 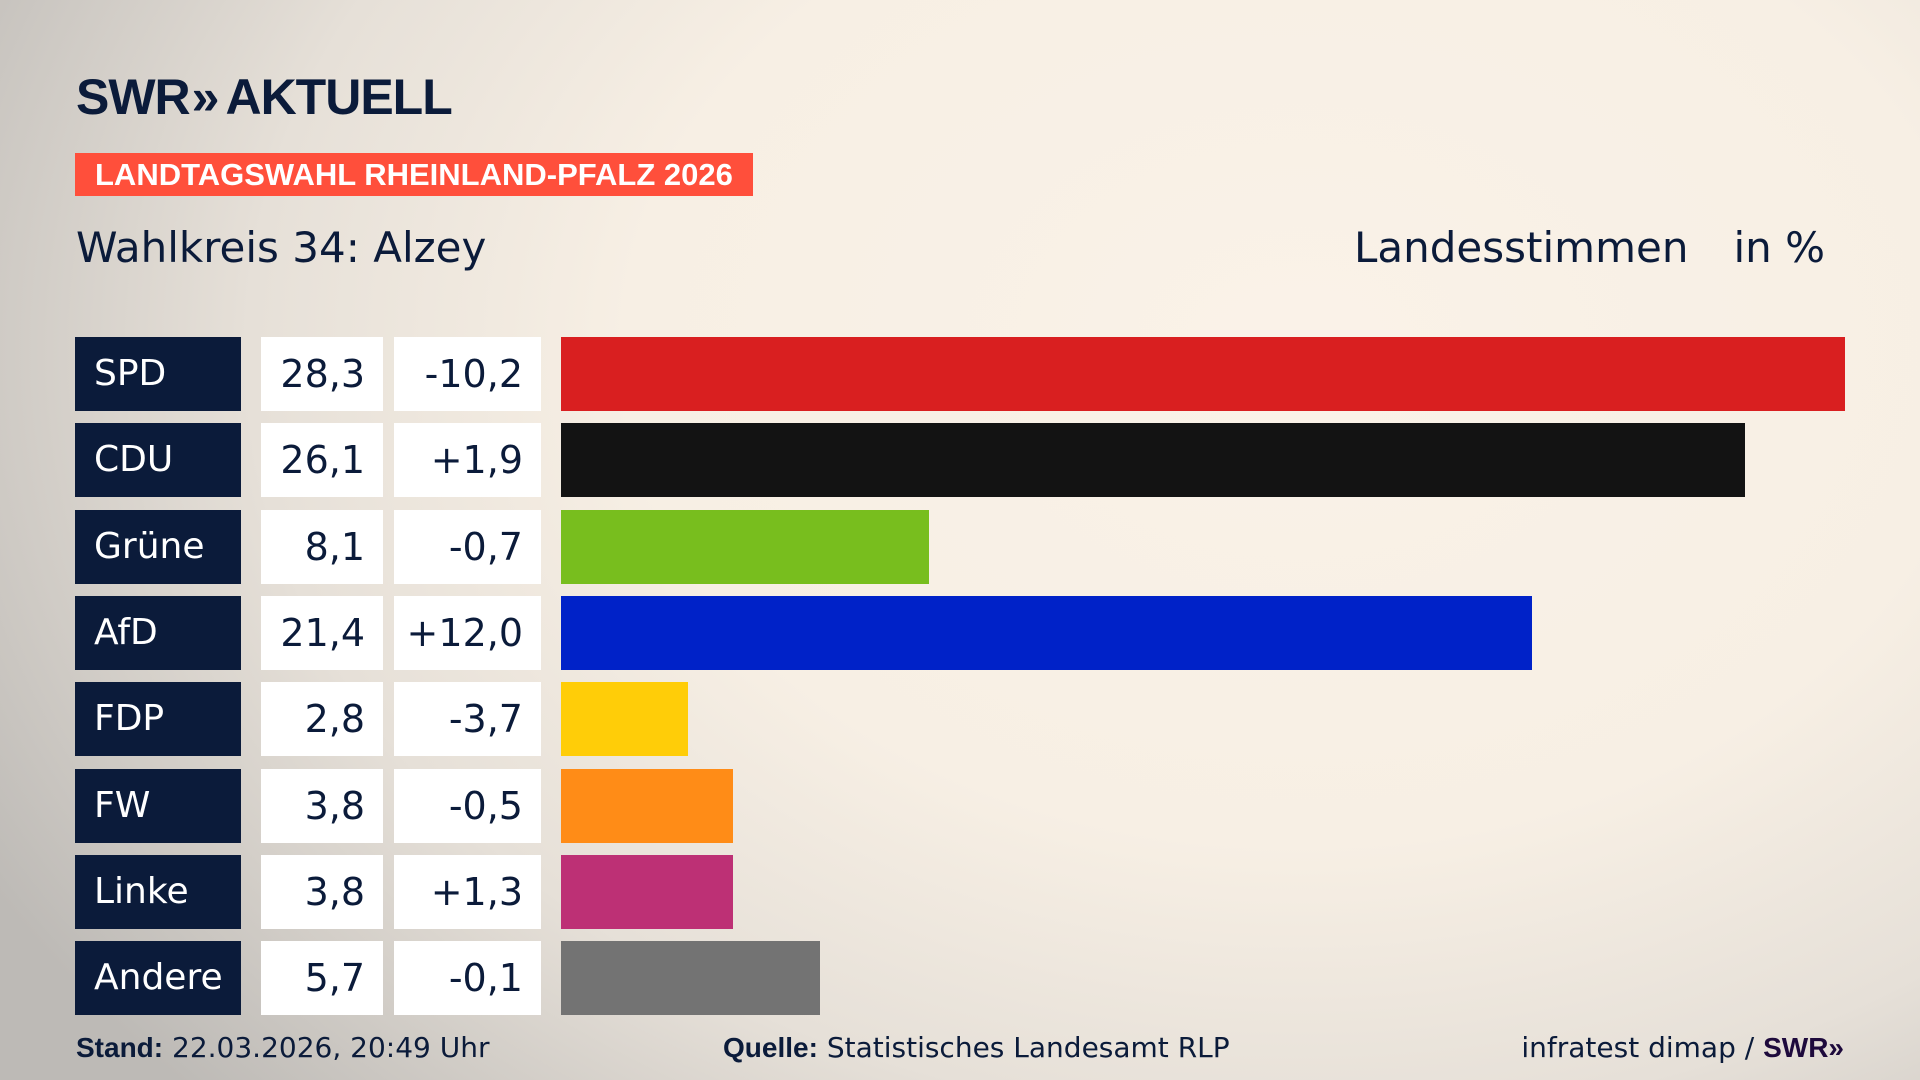 I want to click on credit: infratest dimap / SWR», so click(x=1682, y=1047).